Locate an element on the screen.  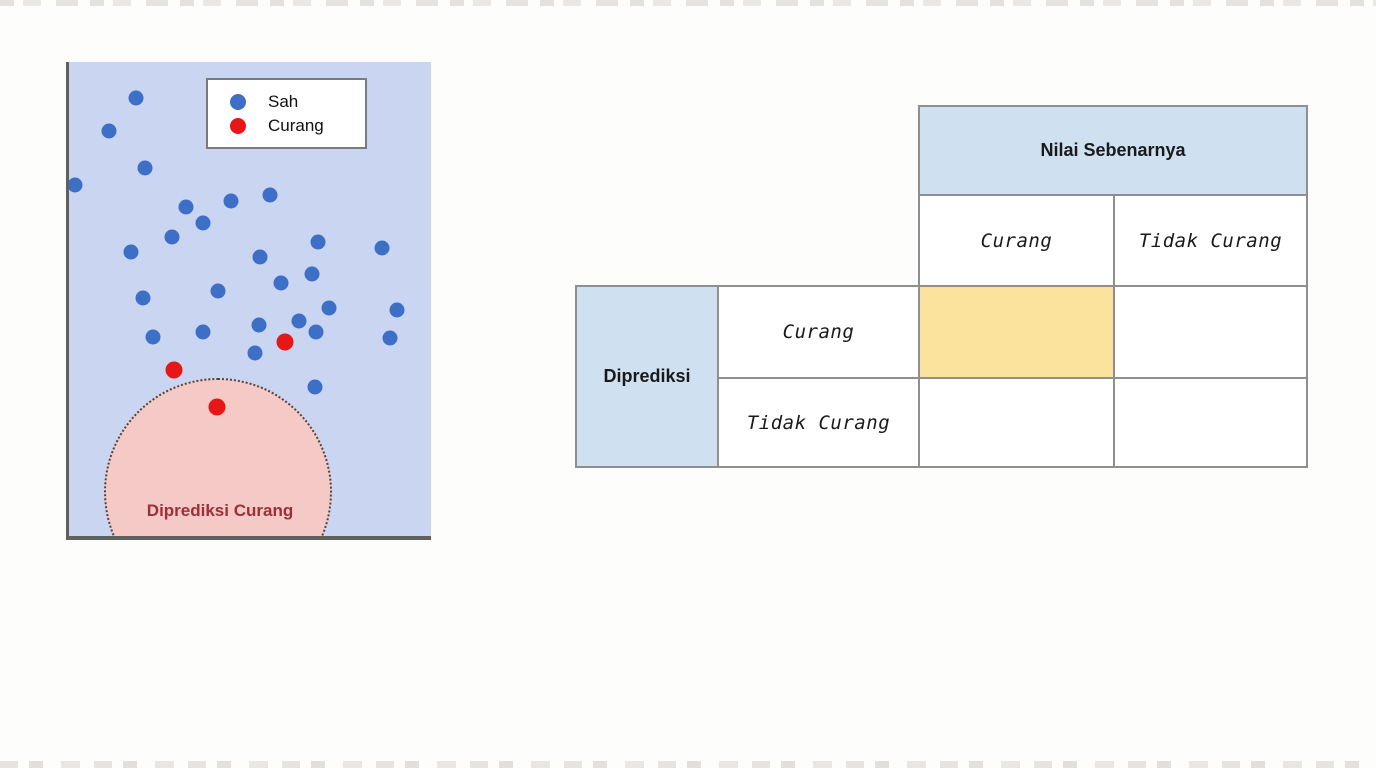
matrix-row-group-header: Diprediksi is located at coordinates (646, 376).